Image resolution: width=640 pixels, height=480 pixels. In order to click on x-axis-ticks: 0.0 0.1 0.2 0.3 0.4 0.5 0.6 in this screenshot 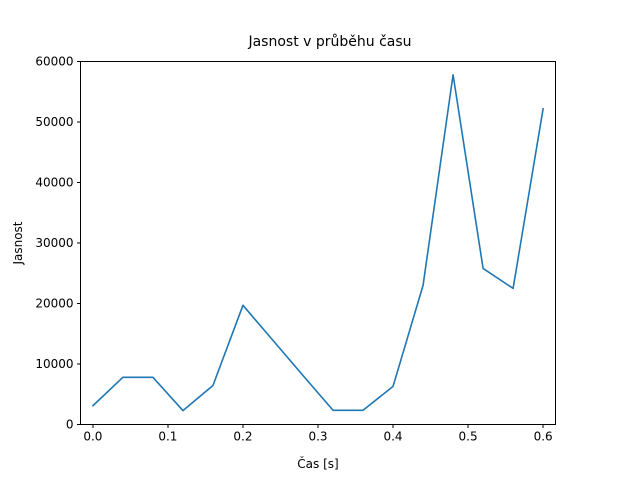, I will do `click(318, 433)`.